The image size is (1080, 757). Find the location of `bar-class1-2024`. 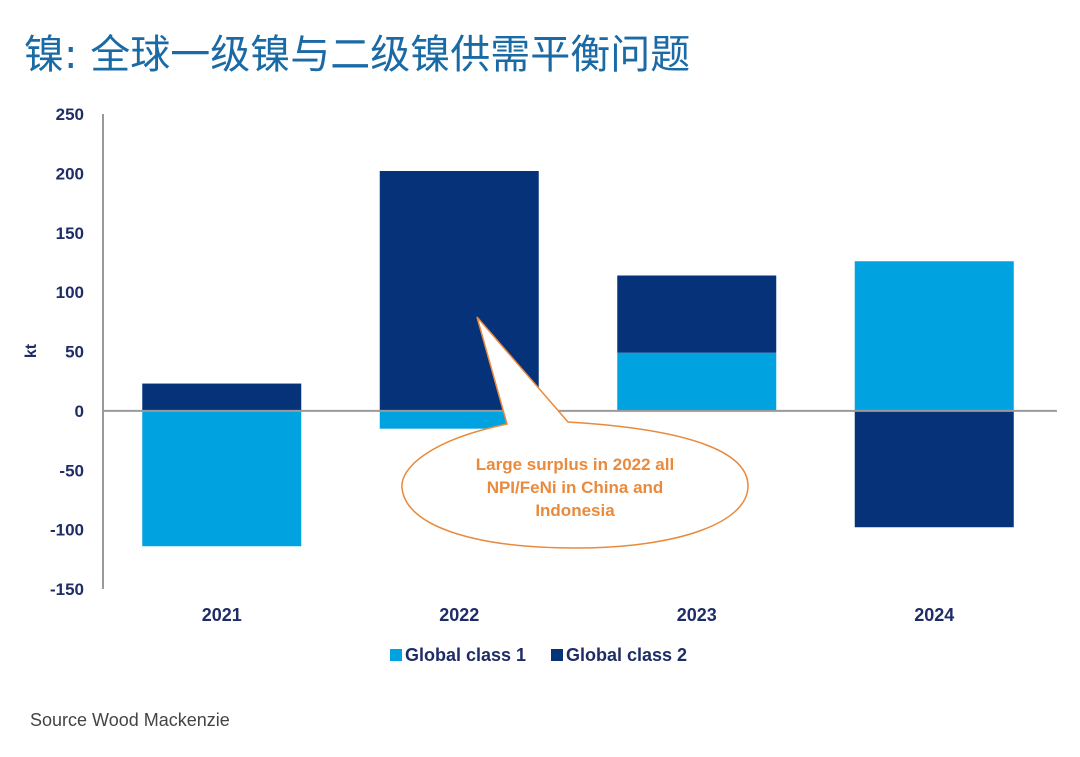

bar-class1-2024 is located at coordinates (934, 336).